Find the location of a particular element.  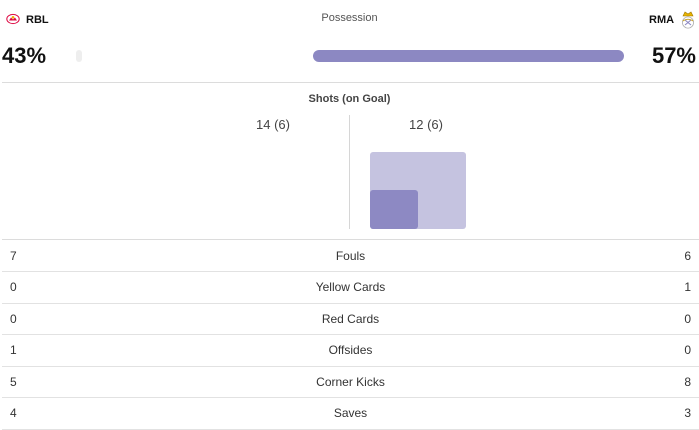

away-shots-on-goal-box is located at coordinates (394, 209).